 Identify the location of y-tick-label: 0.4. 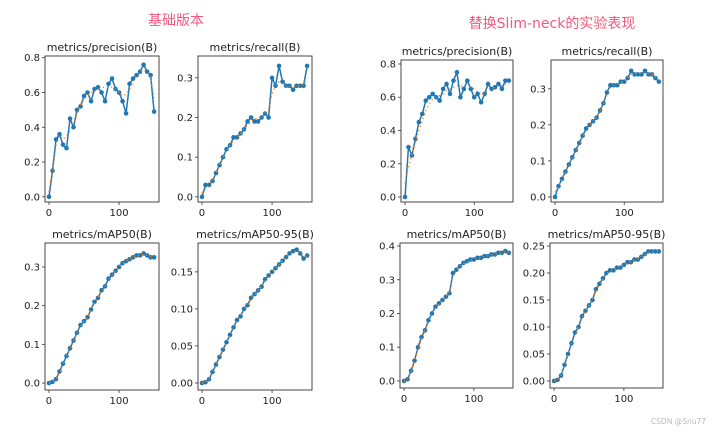
(387, 247).